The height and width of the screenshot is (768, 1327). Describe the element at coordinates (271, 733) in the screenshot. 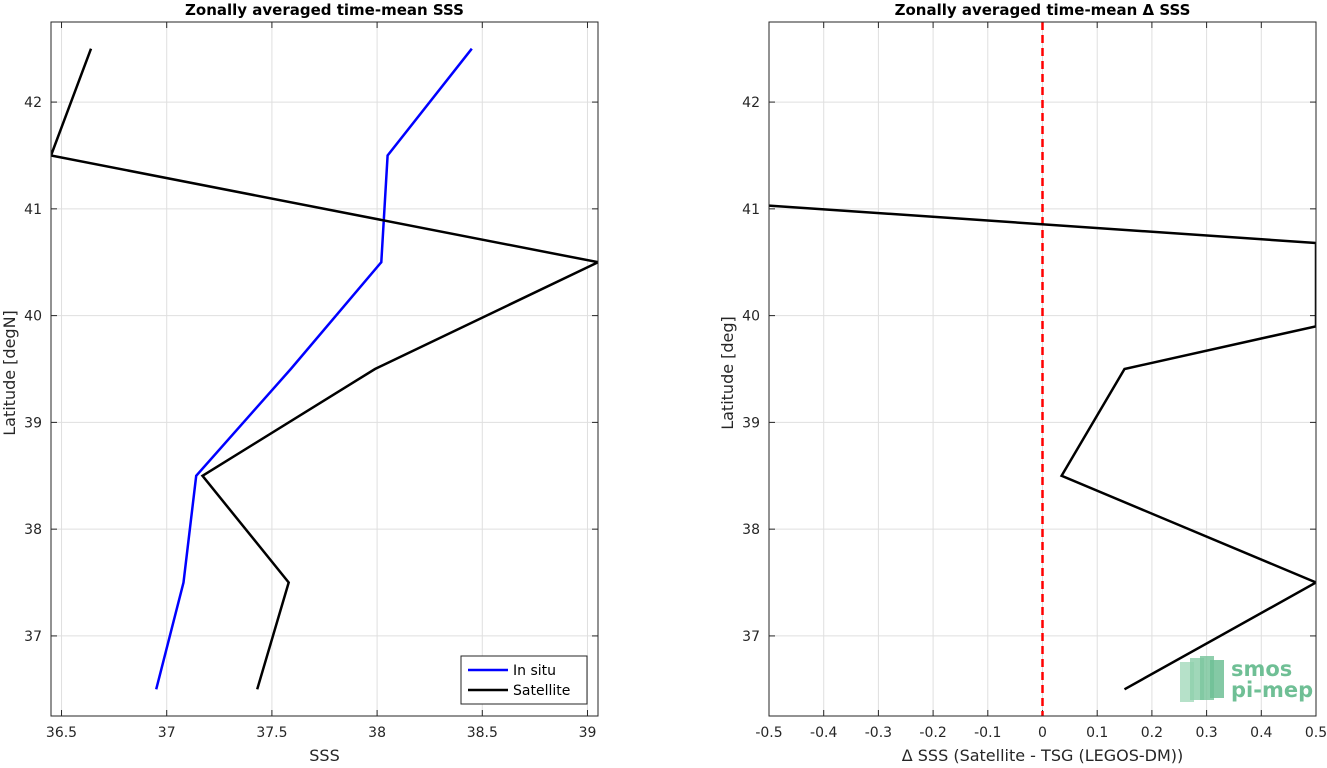

I see `x-tick-label: 37.5` at that location.